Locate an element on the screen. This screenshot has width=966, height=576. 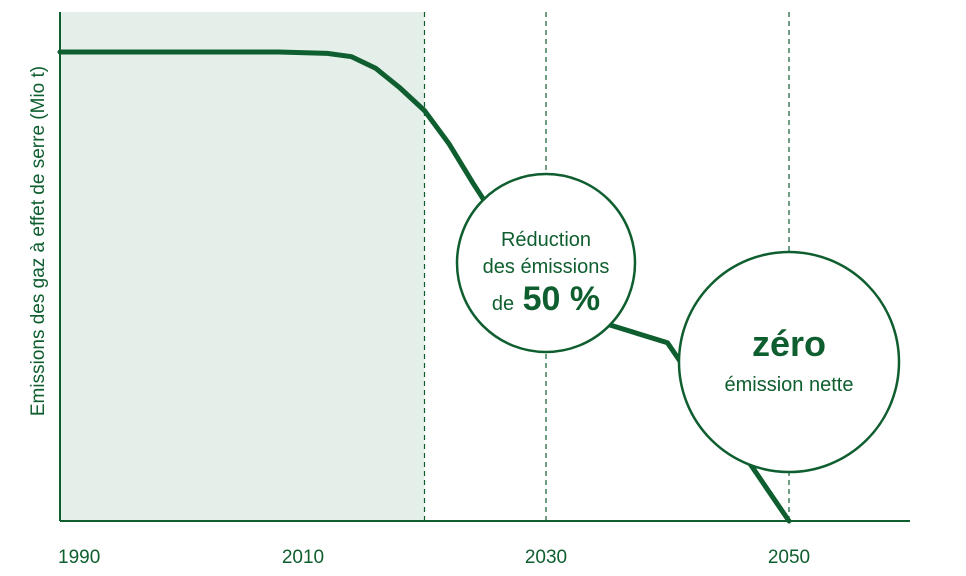
annotation-zero: zéro émission nette is located at coordinates (789, 362).